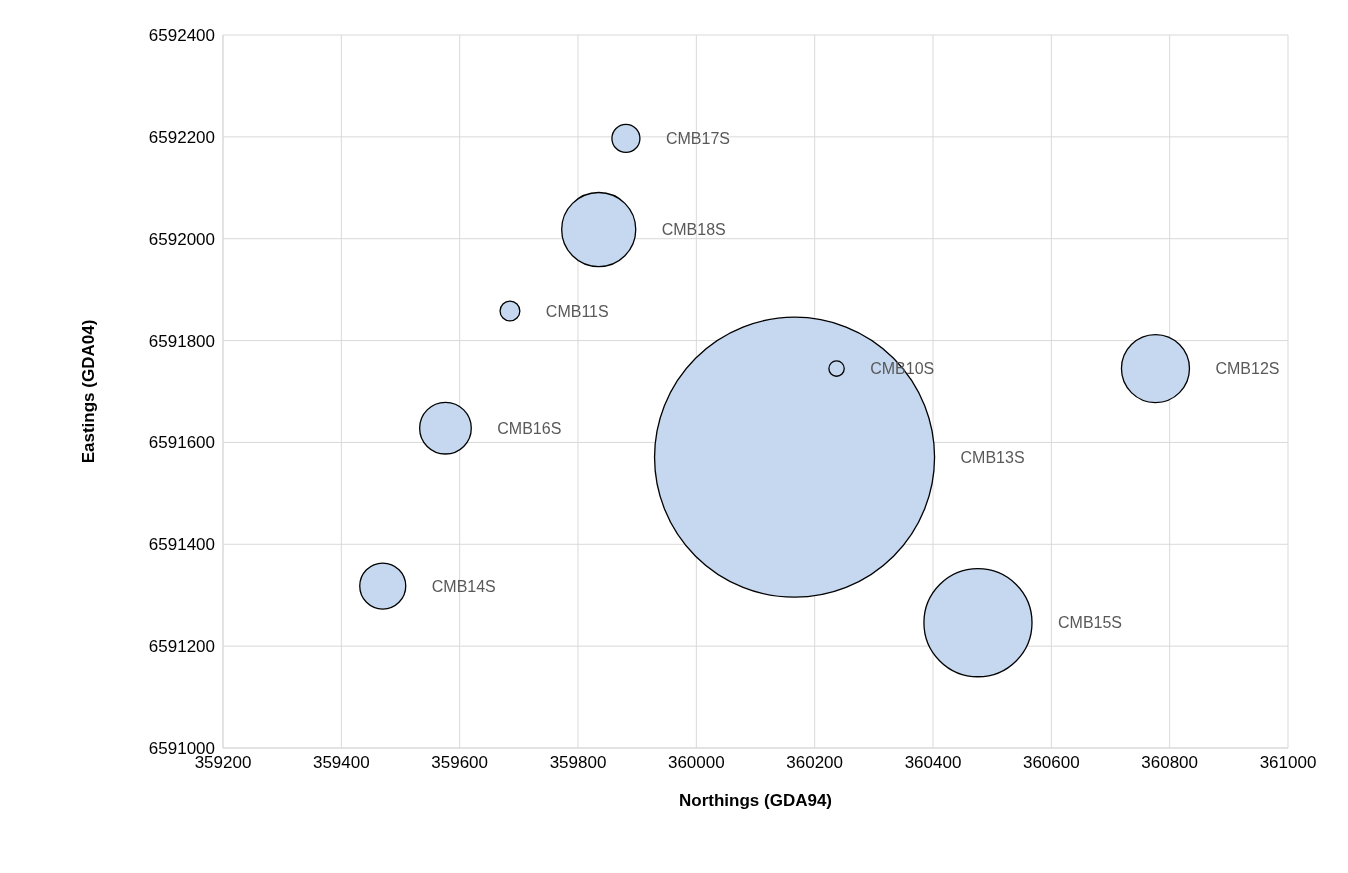 The height and width of the screenshot is (873, 1348). What do you see at coordinates (577, 311) in the screenshot?
I see `annotation: CMB11S` at bounding box center [577, 311].